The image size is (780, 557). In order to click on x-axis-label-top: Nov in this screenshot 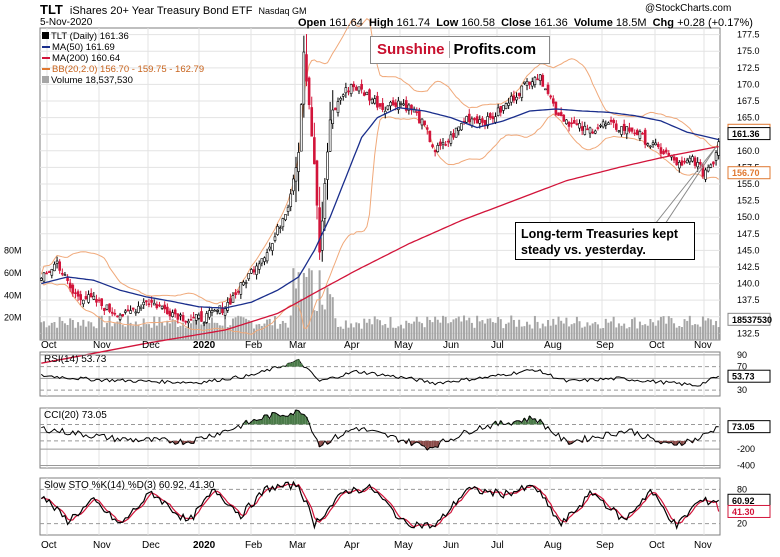, I will do `click(703, 345)`.